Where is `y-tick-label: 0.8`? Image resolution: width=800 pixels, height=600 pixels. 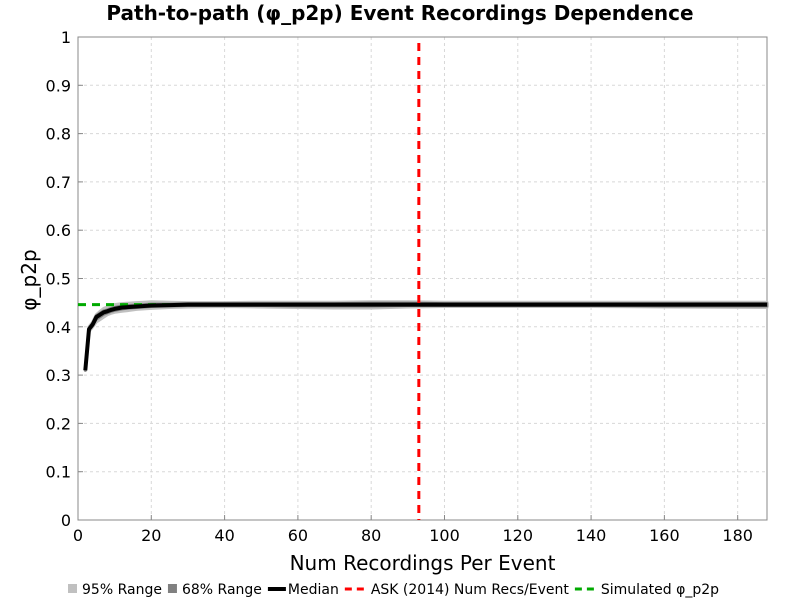 y-tick-label: 0.8 is located at coordinates (58, 134).